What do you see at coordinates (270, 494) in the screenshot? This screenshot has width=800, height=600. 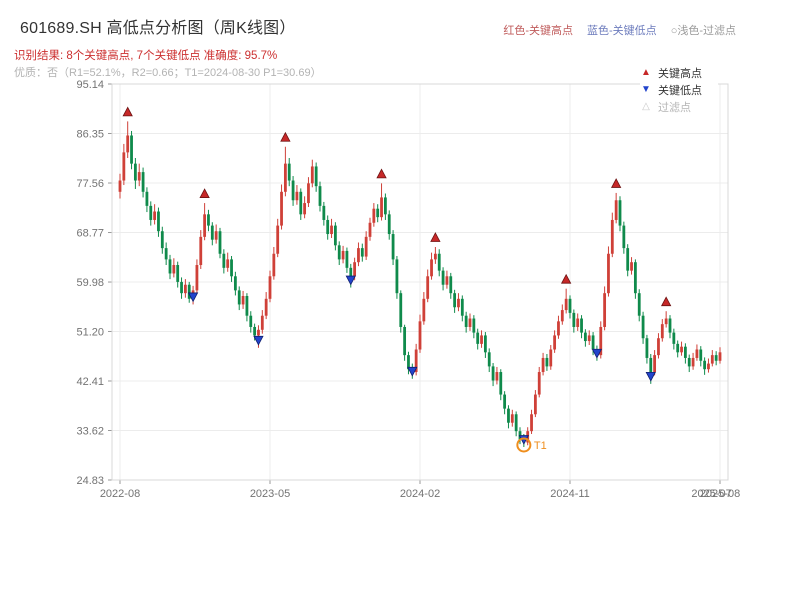 I see `svg-text: 2023-05` at bounding box center [270, 494].